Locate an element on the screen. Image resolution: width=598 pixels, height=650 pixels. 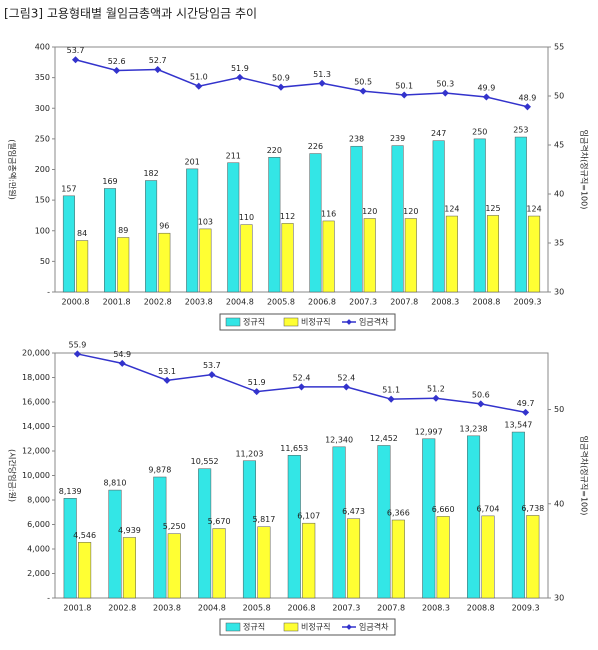
y2-tick-label: 35 is located at coordinates (559, 243).